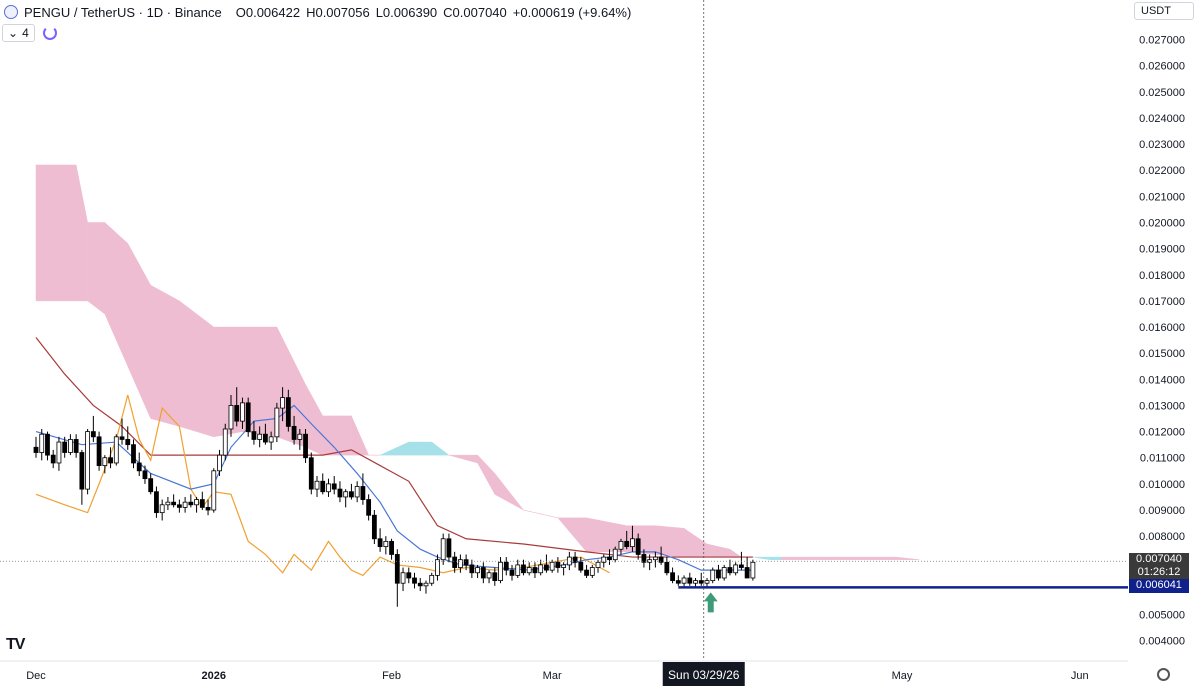 This screenshot has width=1200, height=688. What do you see at coordinates (1080, 676) in the screenshot?
I see `time-tick-label: Jun` at bounding box center [1080, 676].